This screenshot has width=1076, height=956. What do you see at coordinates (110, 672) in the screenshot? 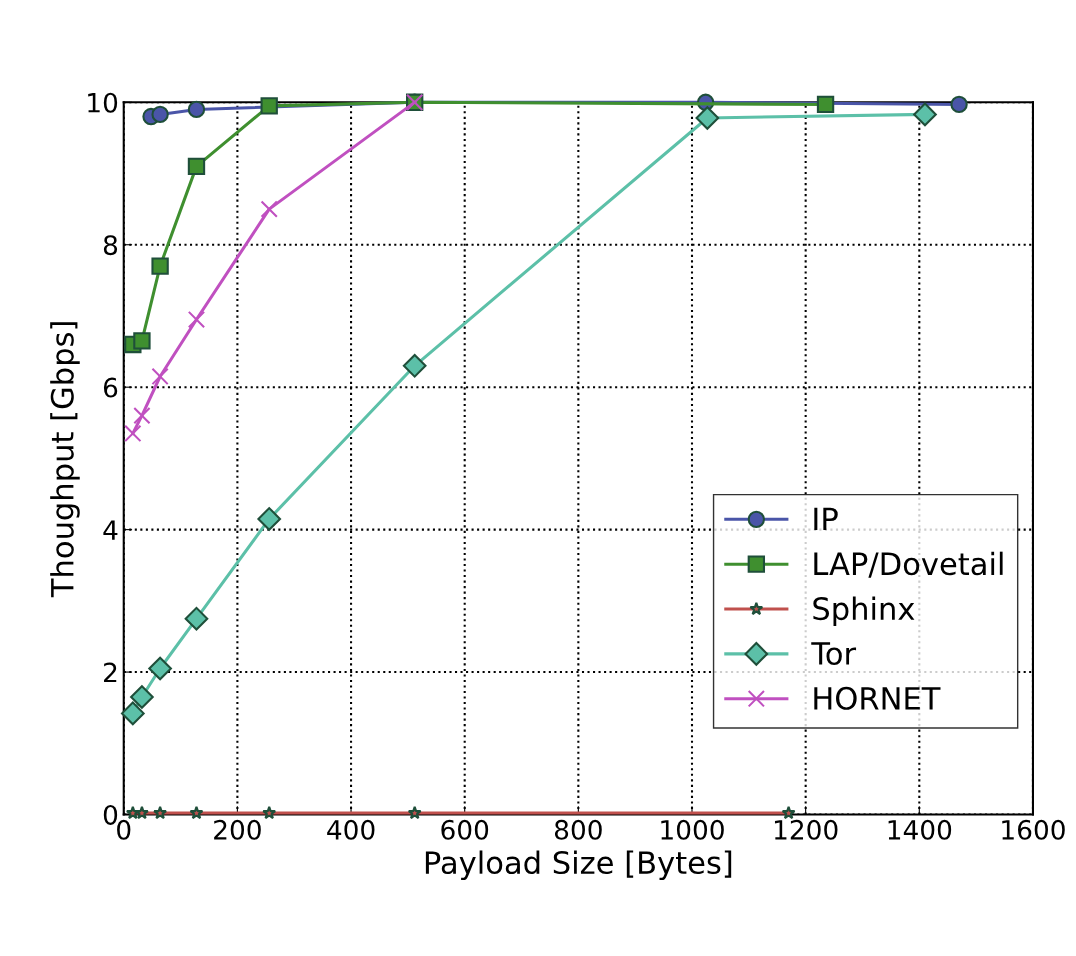
I see `y-tick-label: 2` at bounding box center [110, 672].